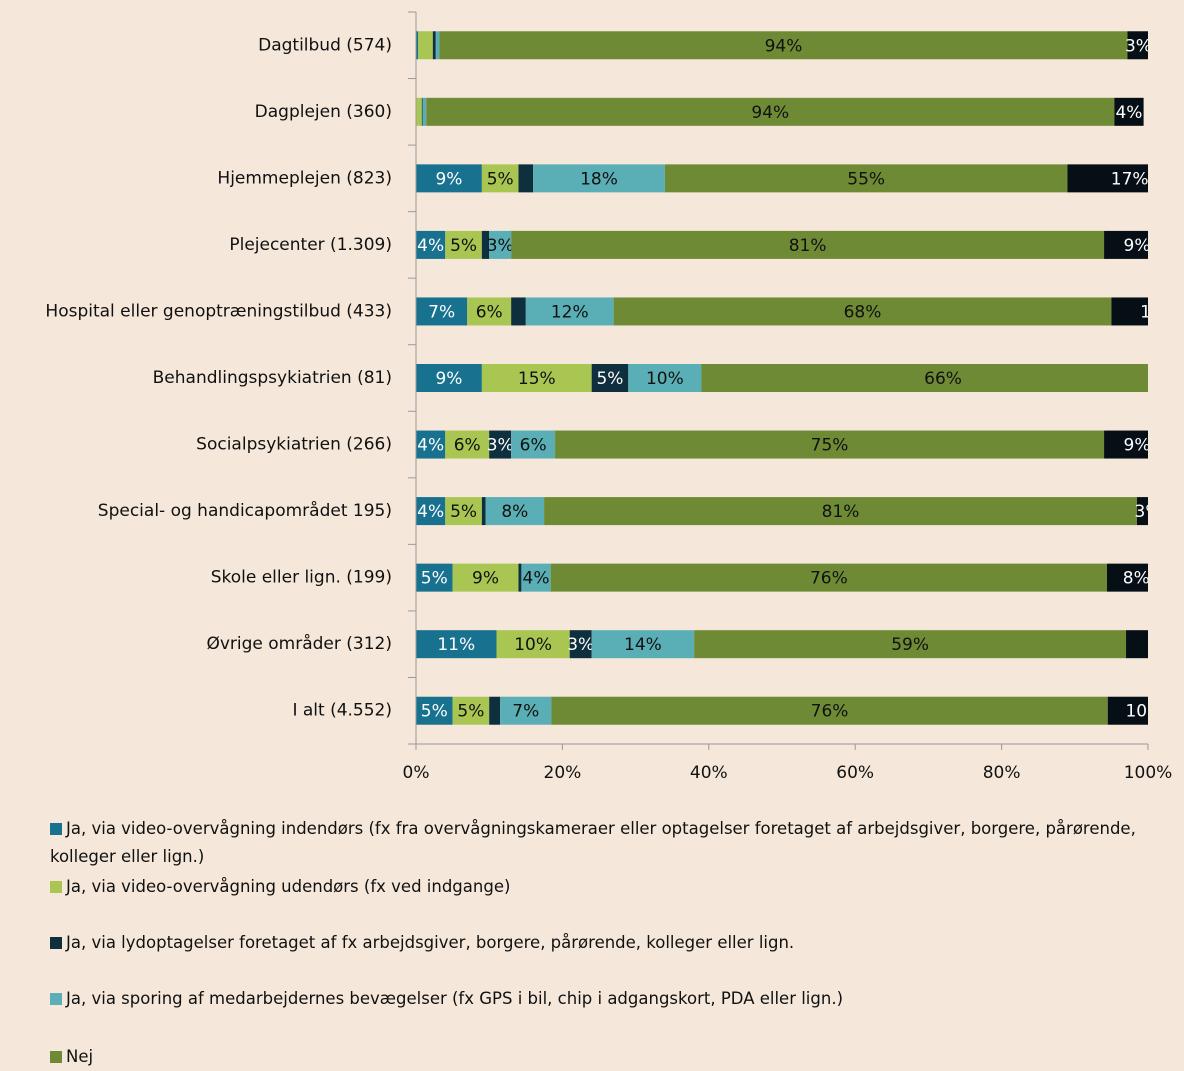  What do you see at coordinates (709, 773) in the screenshot?
I see `x-tick-label: 40%` at bounding box center [709, 773].